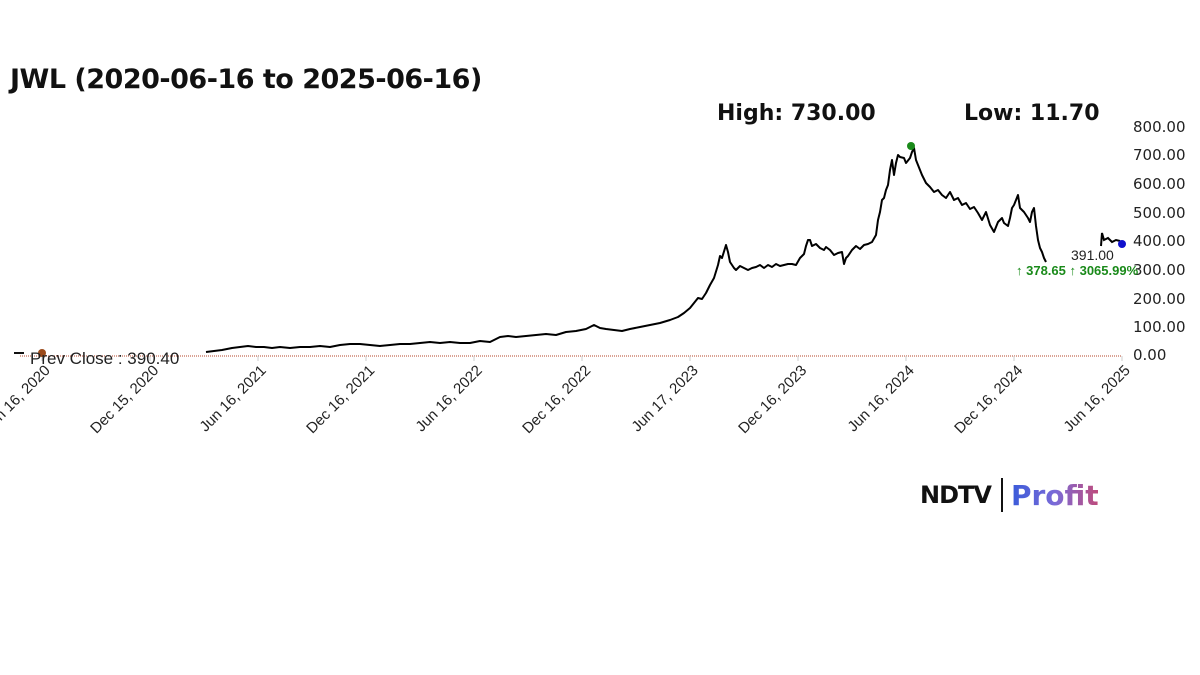  Describe the element at coordinates (1150, 355) in the screenshot. I see `y-tick-label: 0.00` at that location.